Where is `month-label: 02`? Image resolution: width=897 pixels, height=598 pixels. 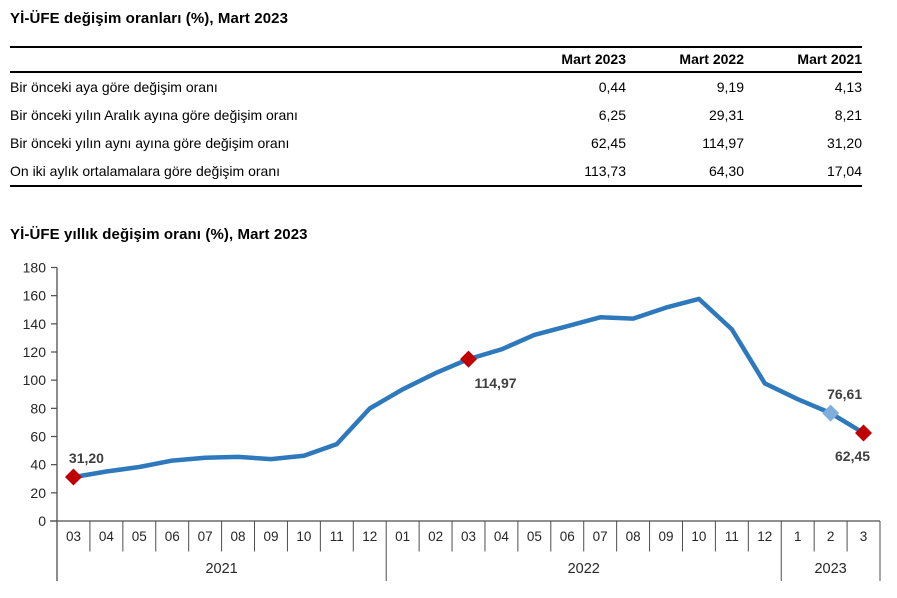
month-label: 02 is located at coordinates (435, 536).